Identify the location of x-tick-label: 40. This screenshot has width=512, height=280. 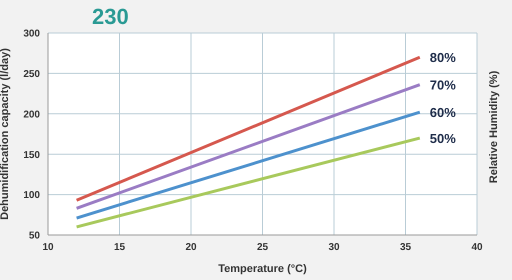
(477, 248).